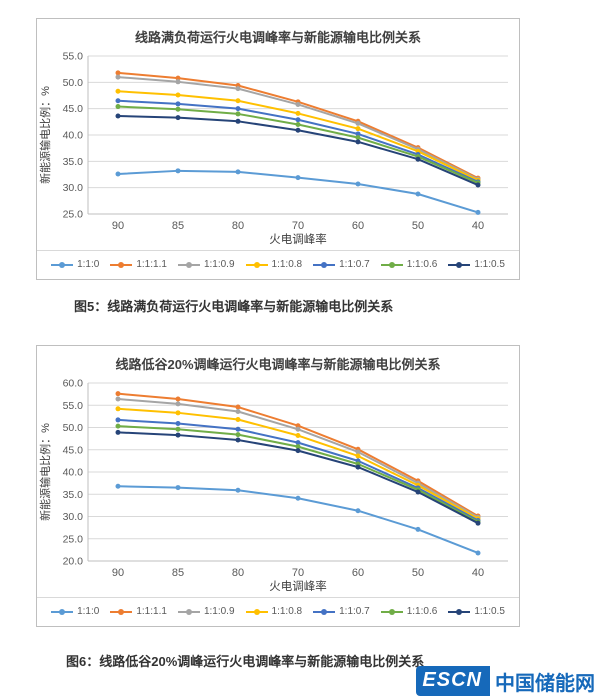 Image resolution: width=601 pixels, height=700 pixels. I want to click on y-tick-label: 60.0, so click(73, 384).